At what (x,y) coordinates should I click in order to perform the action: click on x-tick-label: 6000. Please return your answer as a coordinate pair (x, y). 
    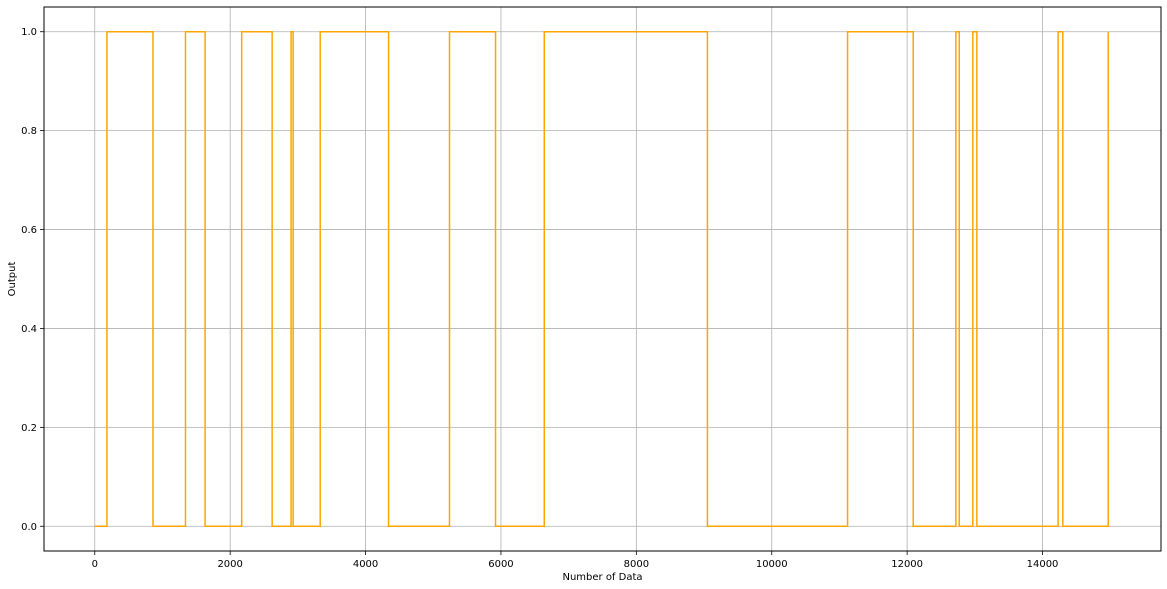
    Looking at the image, I should click on (500, 564).